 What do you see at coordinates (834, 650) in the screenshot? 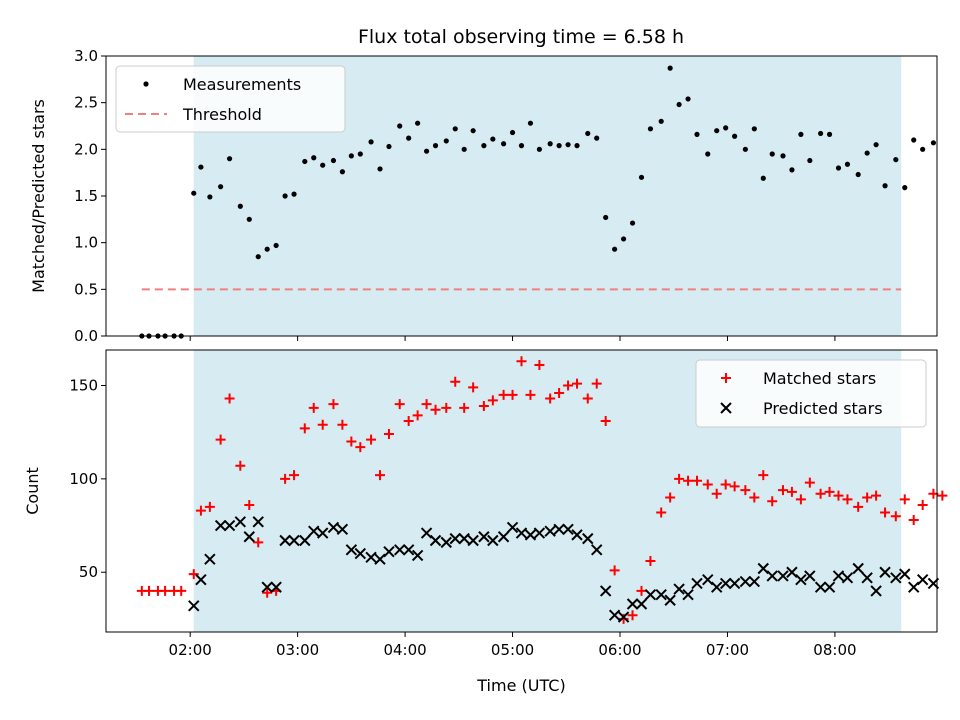
I see `x-tick-label: 08:00` at bounding box center [834, 650].